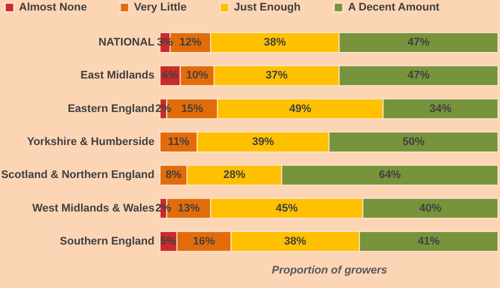 This screenshot has width=500, height=288. What do you see at coordinates (174, 175) in the screenshot?
I see `data-label: 8%` at bounding box center [174, 175].